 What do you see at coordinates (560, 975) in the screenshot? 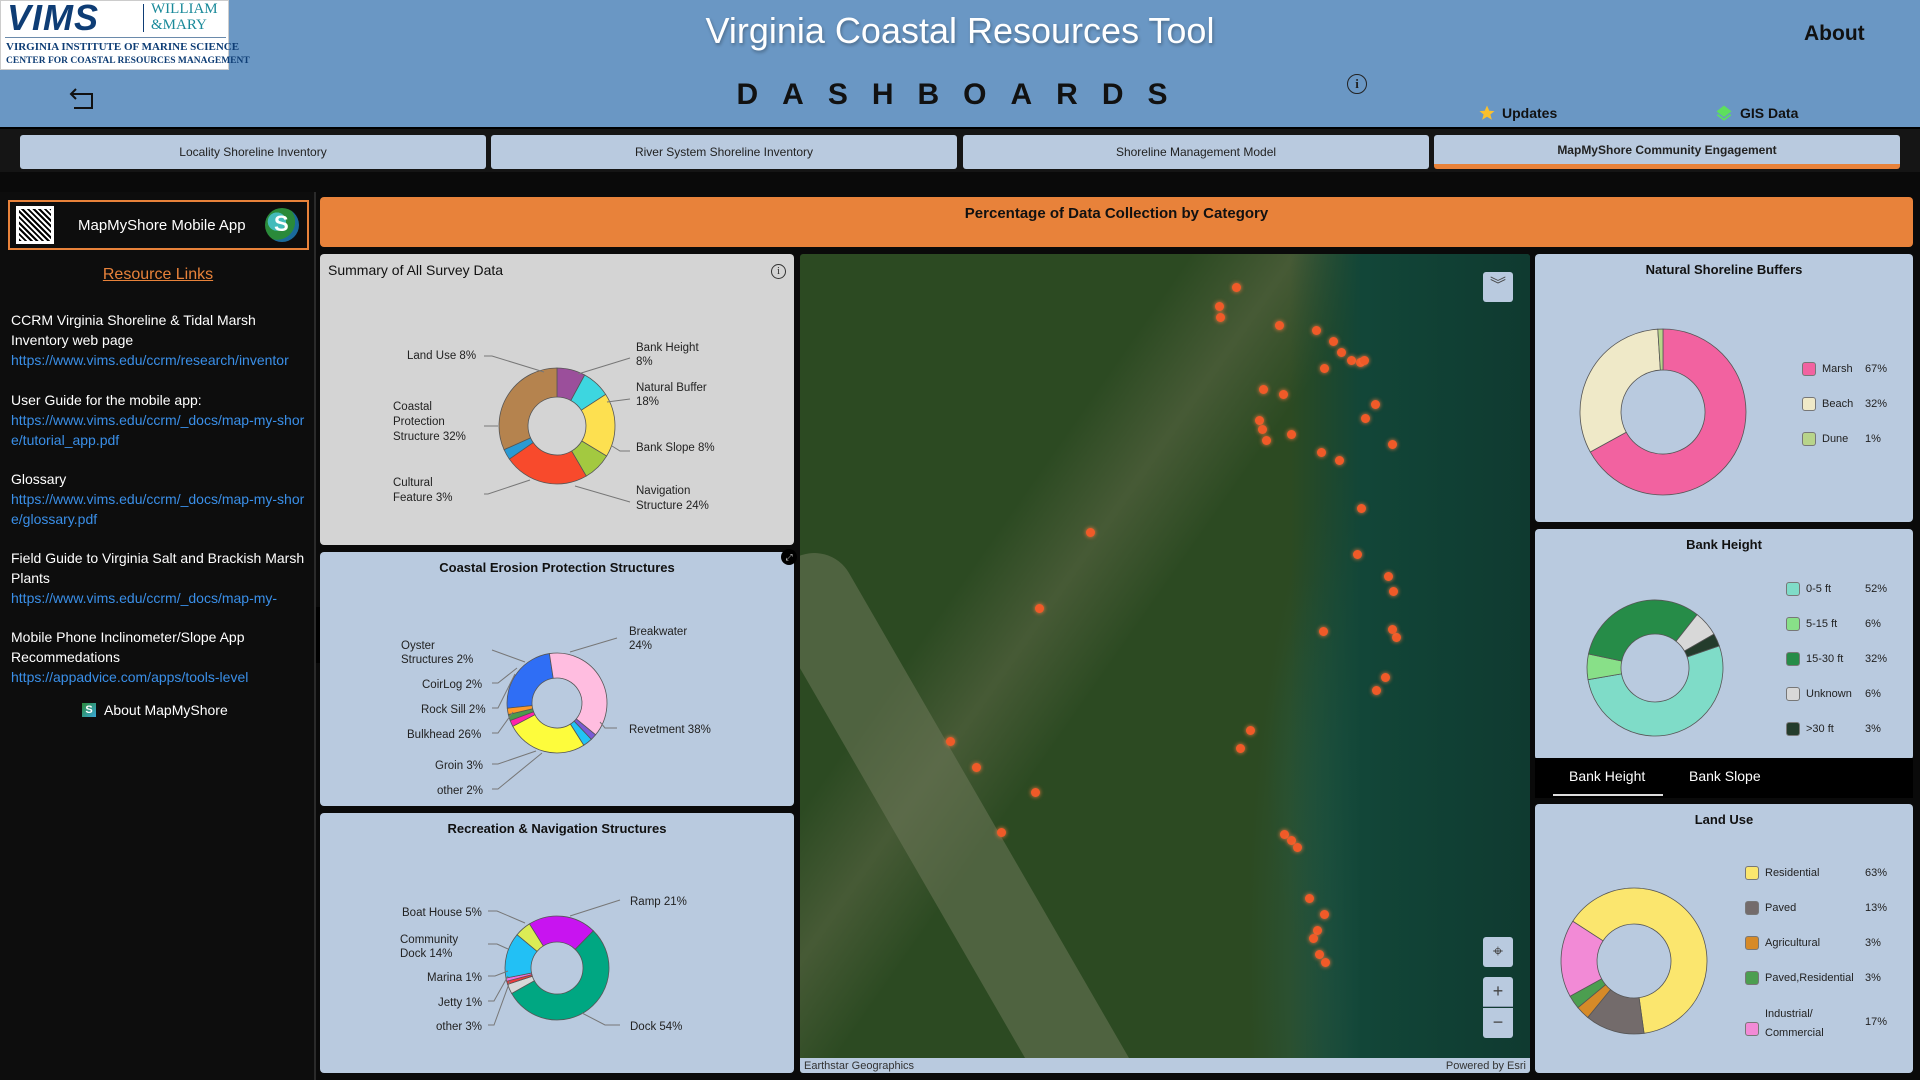
I see `slice-dock` at bounding box center [560, 975].